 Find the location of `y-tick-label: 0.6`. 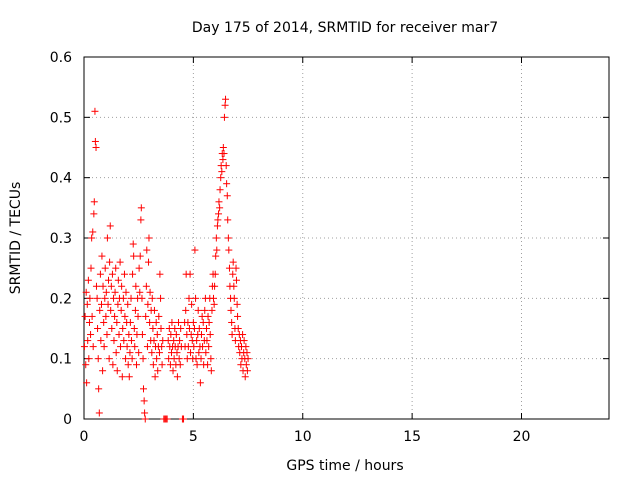

y-tick-label: 0.6 is located at coordinates (61, 58).